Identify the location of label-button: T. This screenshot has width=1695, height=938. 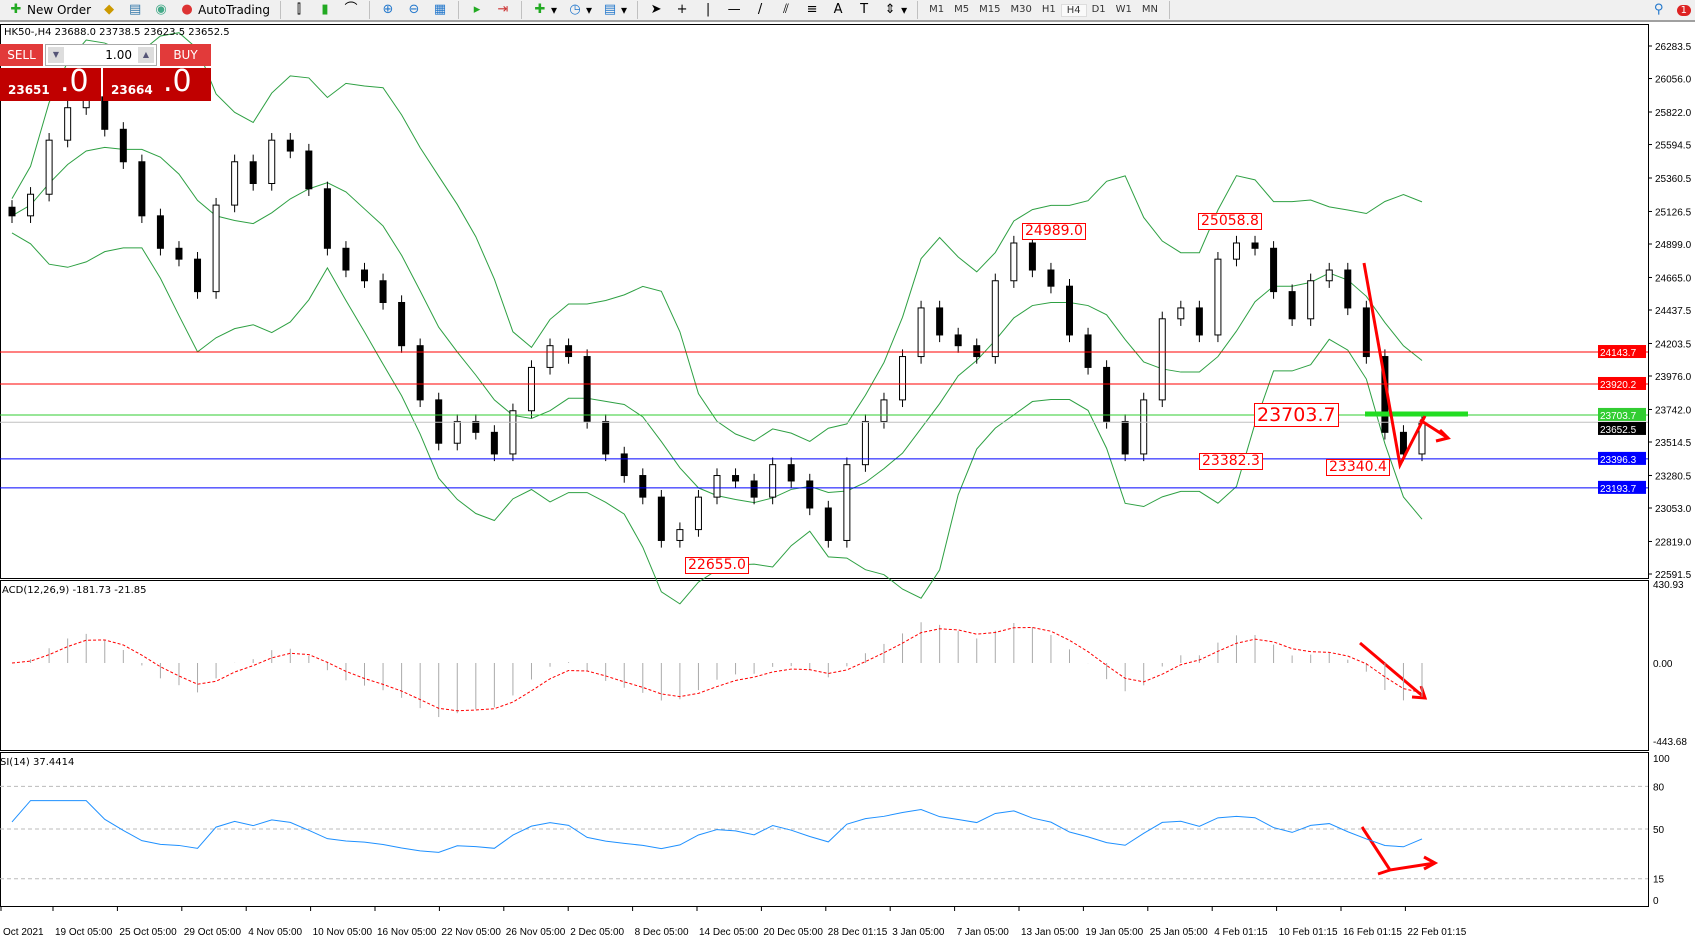
(864, 10).